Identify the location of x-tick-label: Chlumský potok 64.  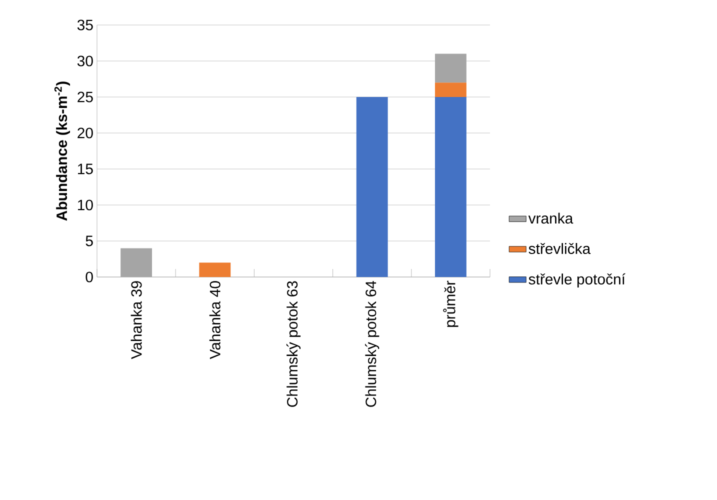
(372, 343).